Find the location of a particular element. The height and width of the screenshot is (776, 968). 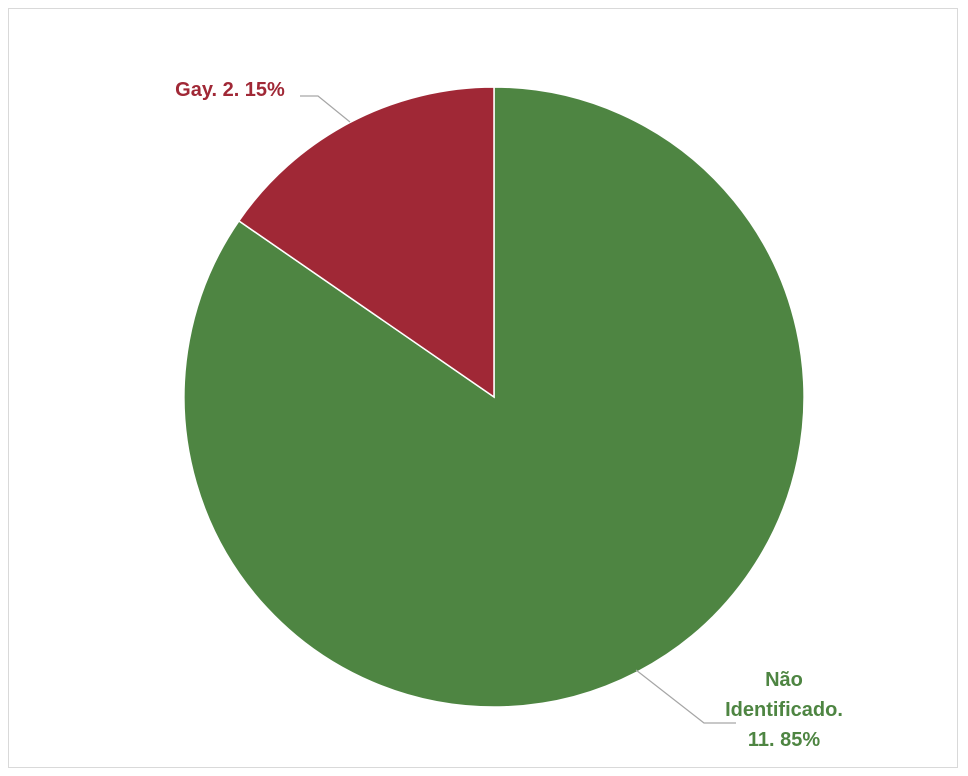

slice-label-nao-identificado: Não Identificado. 11. 85% is located at coordinates (784, 710).